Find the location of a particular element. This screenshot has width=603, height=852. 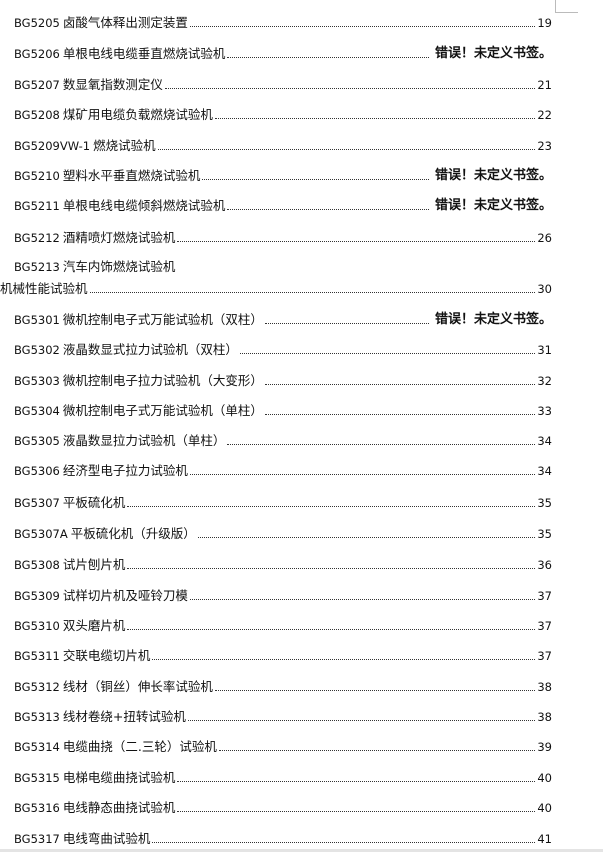

toc-entry: BG5309 试样切片机及哑铃刀模 37 is located at coordinates (283, 596).